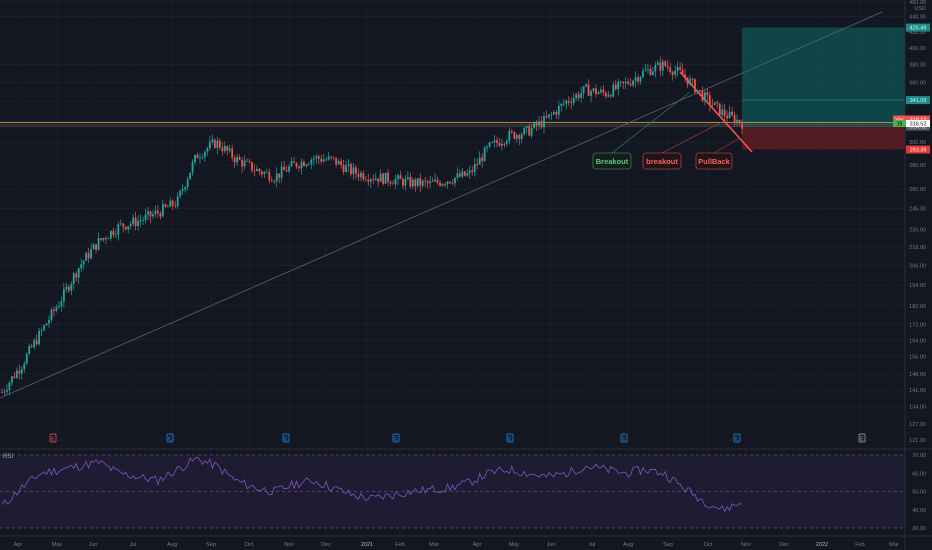 This screenshot has height=550, width=932. I want to click on breakout-green-label: Breakout, so click(612, 161).